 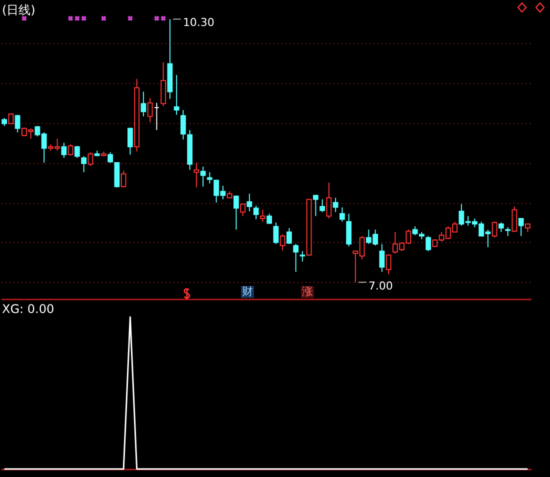 I want to click on chart-title: XG: 0.00, so click(x=28, y=309).